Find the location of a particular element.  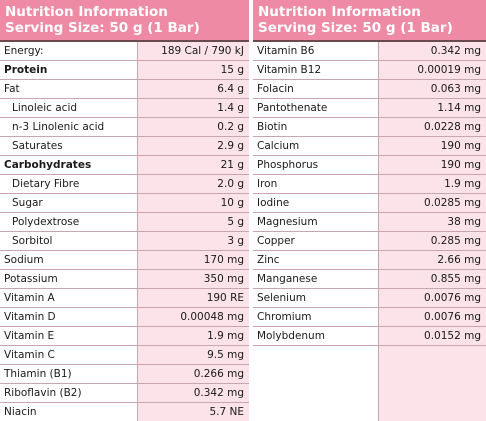

nutrient-name: Selenium is located at coordinates (316, 298).